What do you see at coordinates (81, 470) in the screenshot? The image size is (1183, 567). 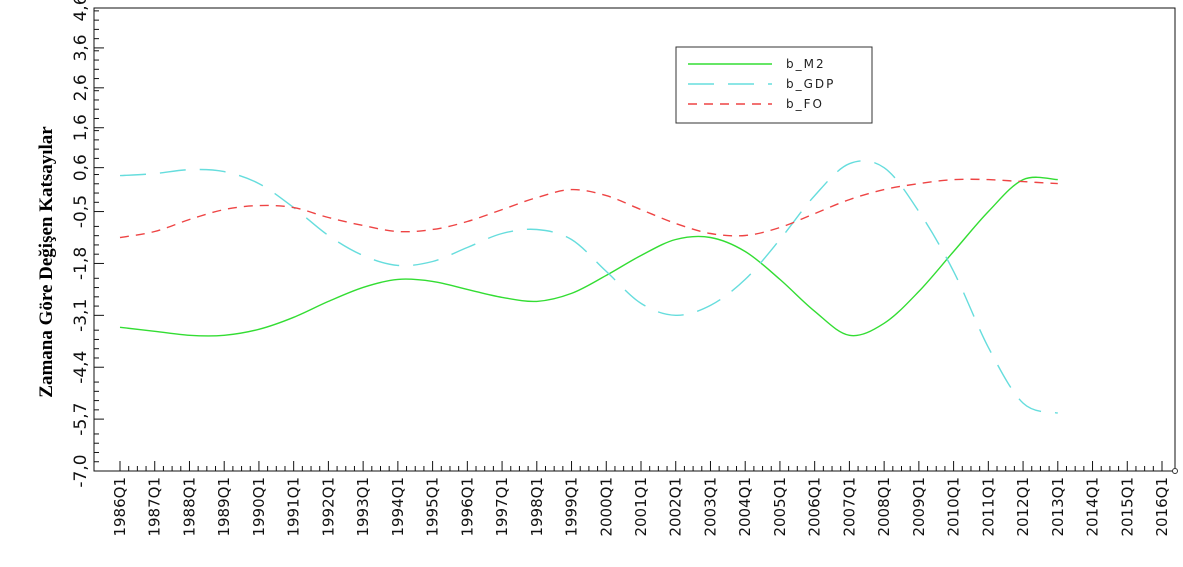 I see `y-tick-label: -7,0` at bounding box center [81, 470].